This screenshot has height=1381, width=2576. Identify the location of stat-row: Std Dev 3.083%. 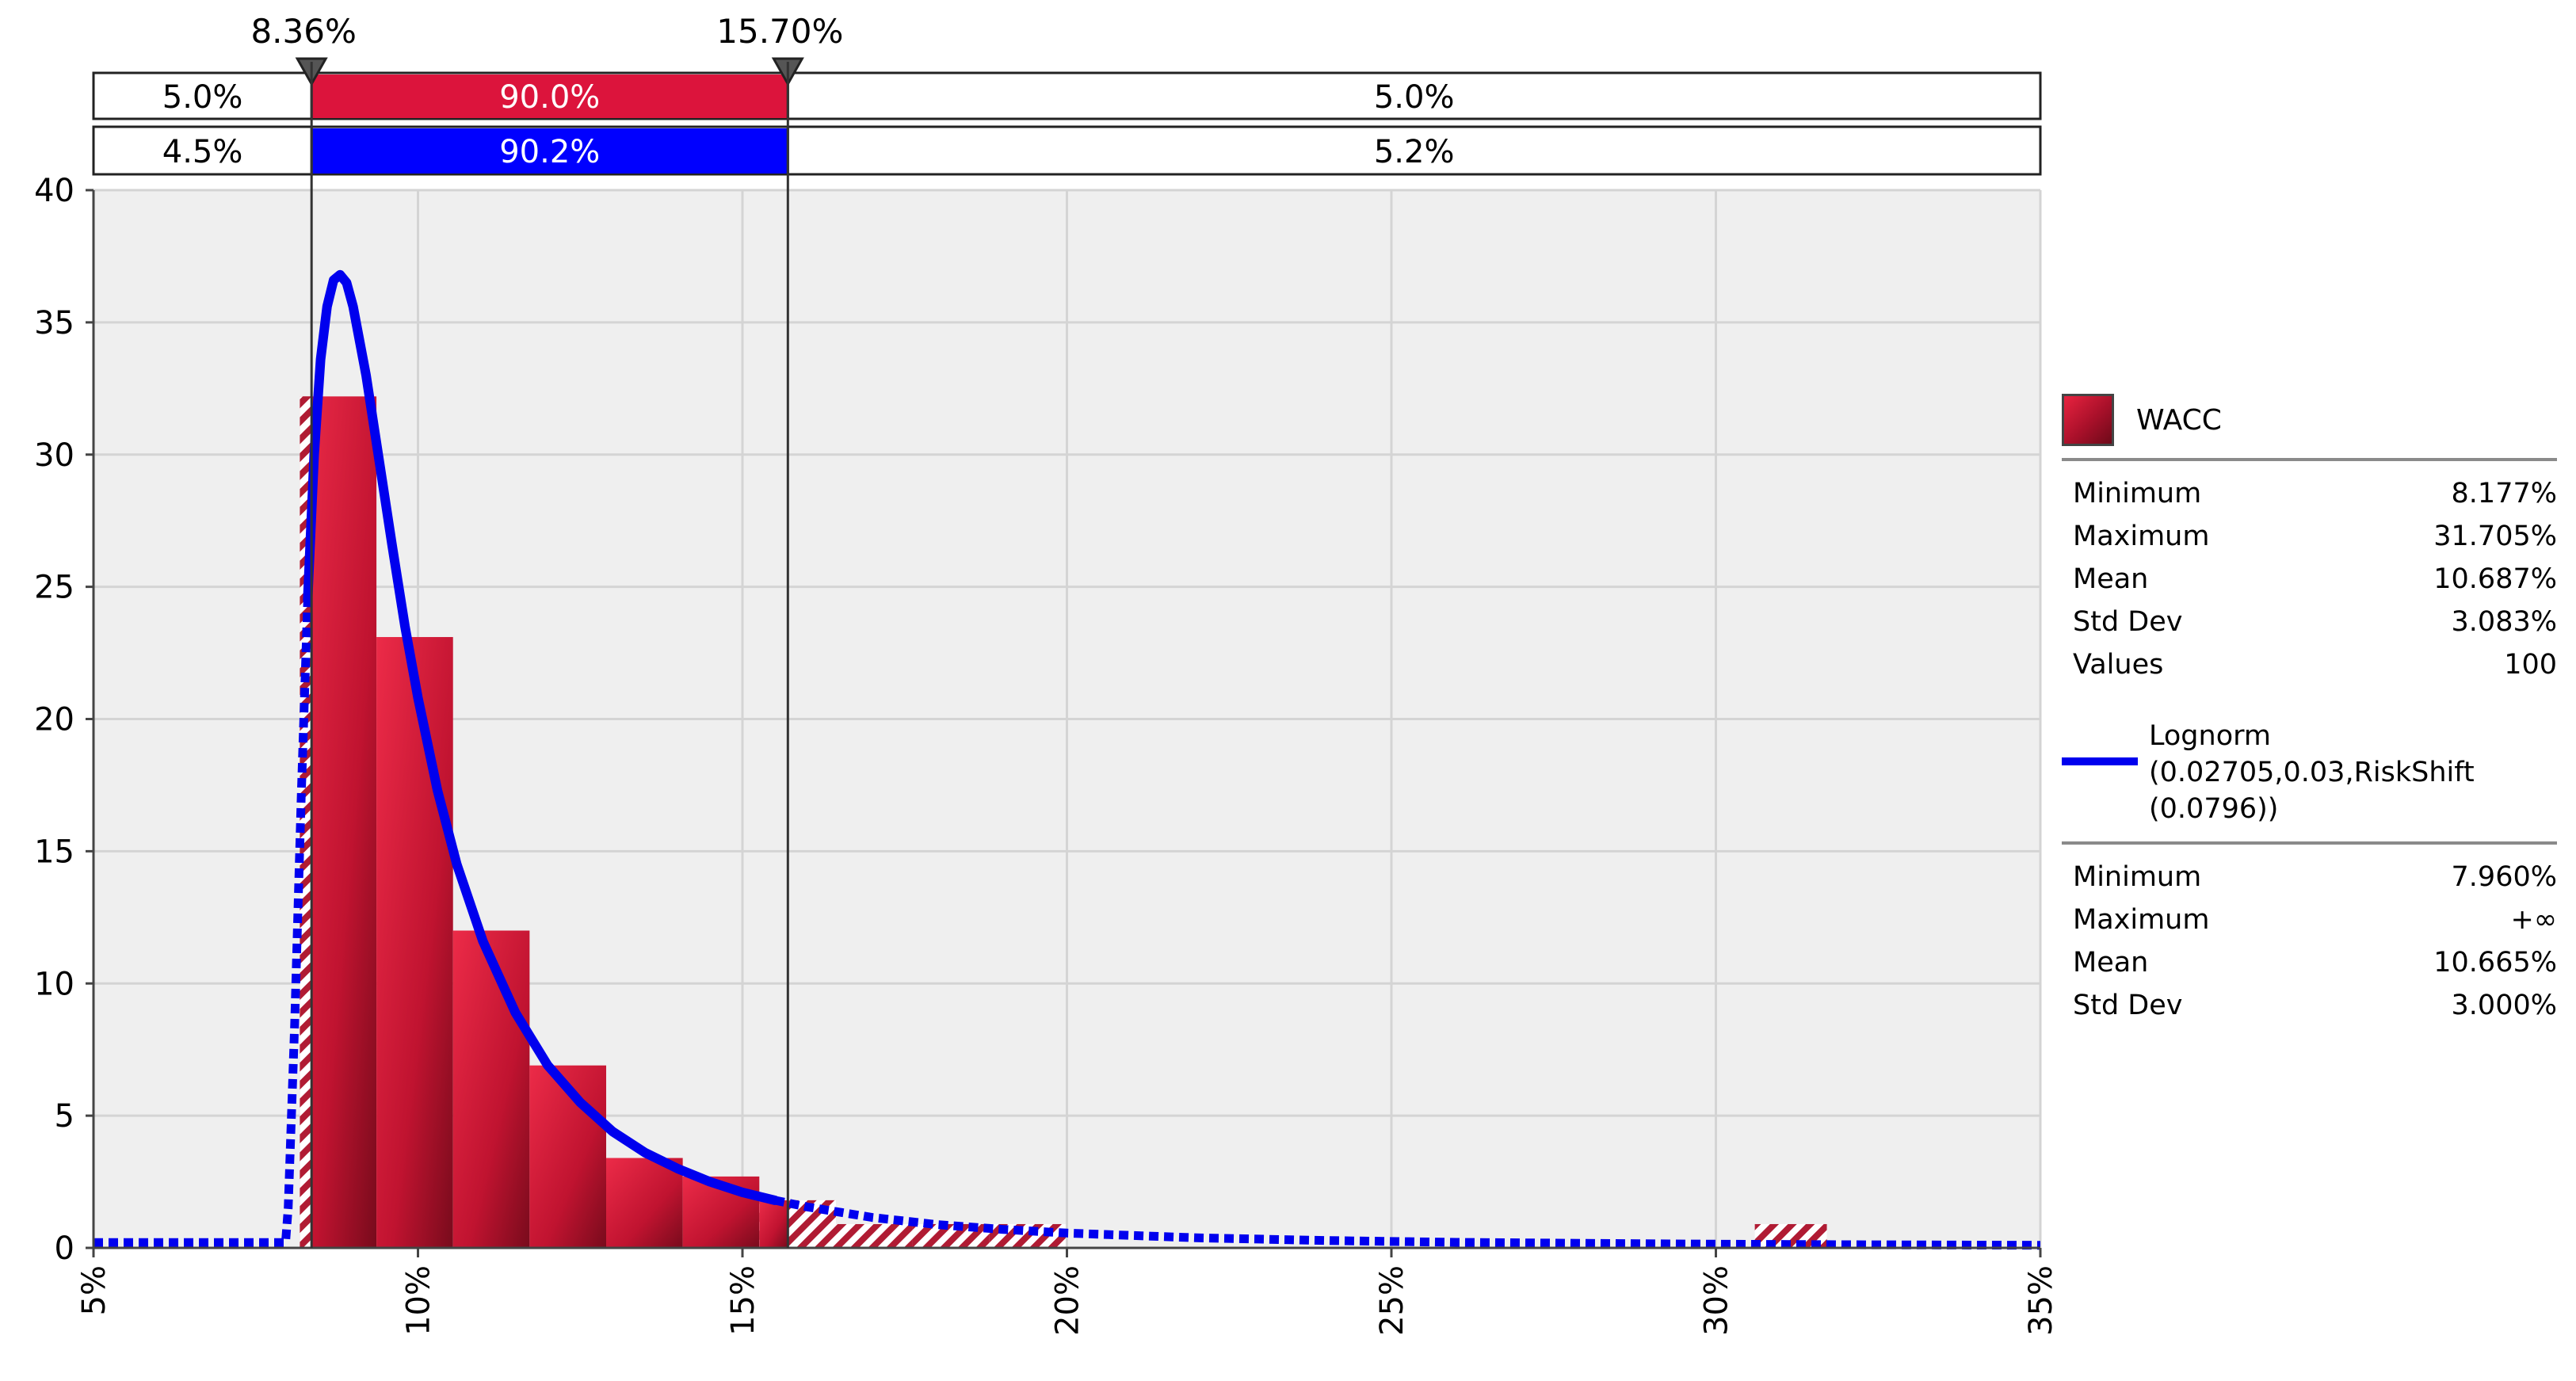
(2309, 622).